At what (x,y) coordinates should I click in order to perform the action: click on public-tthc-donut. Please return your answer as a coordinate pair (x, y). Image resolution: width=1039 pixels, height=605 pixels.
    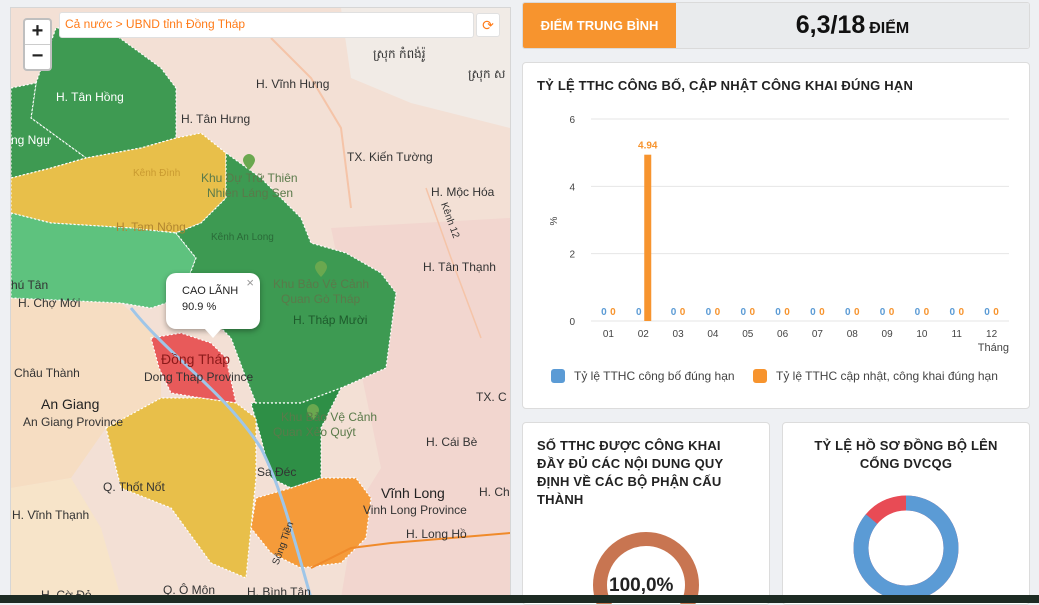
    Looking at the image, I should click on (646, 568).